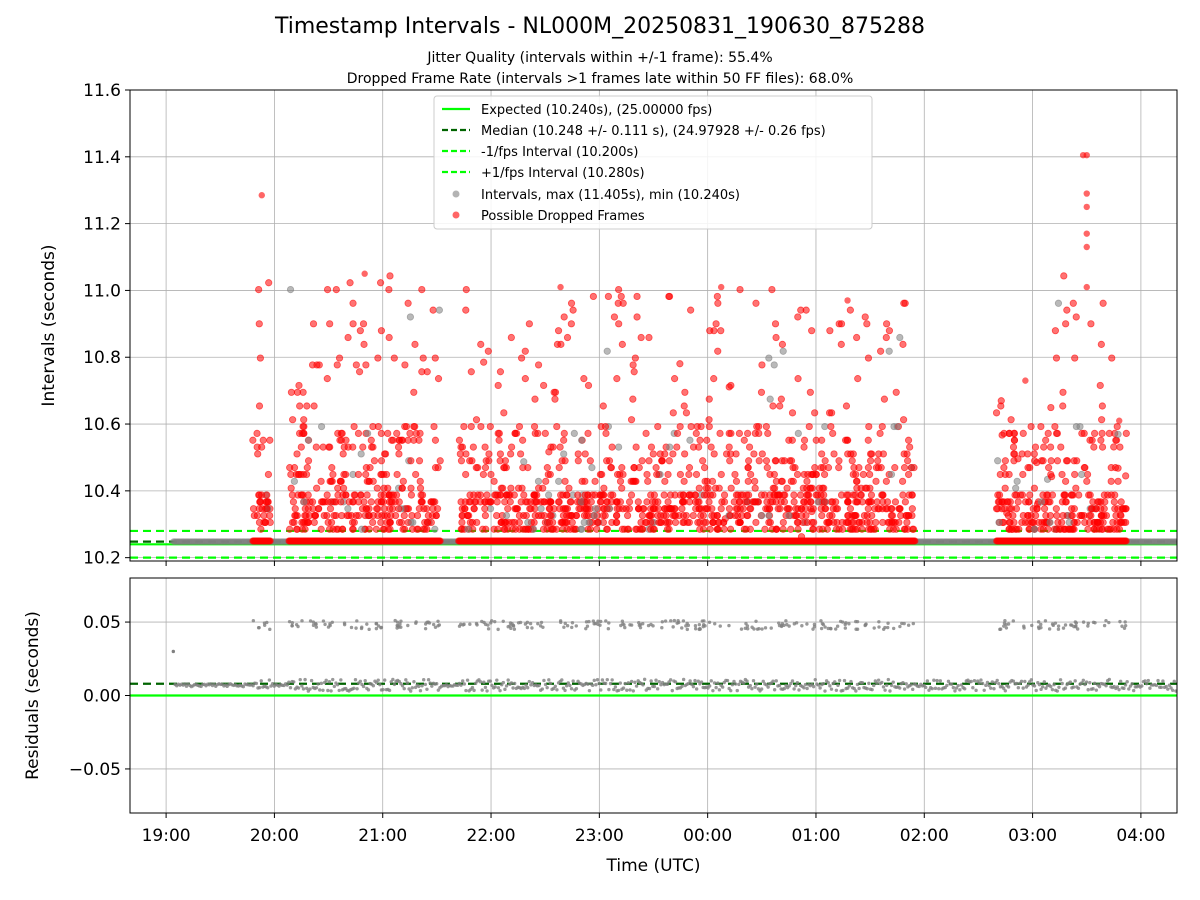 The width and height of the screenshot is (1200, 900). I want to click on legend-label: Intervals, max (11.405s), min (10.240s), so click(610, 195).